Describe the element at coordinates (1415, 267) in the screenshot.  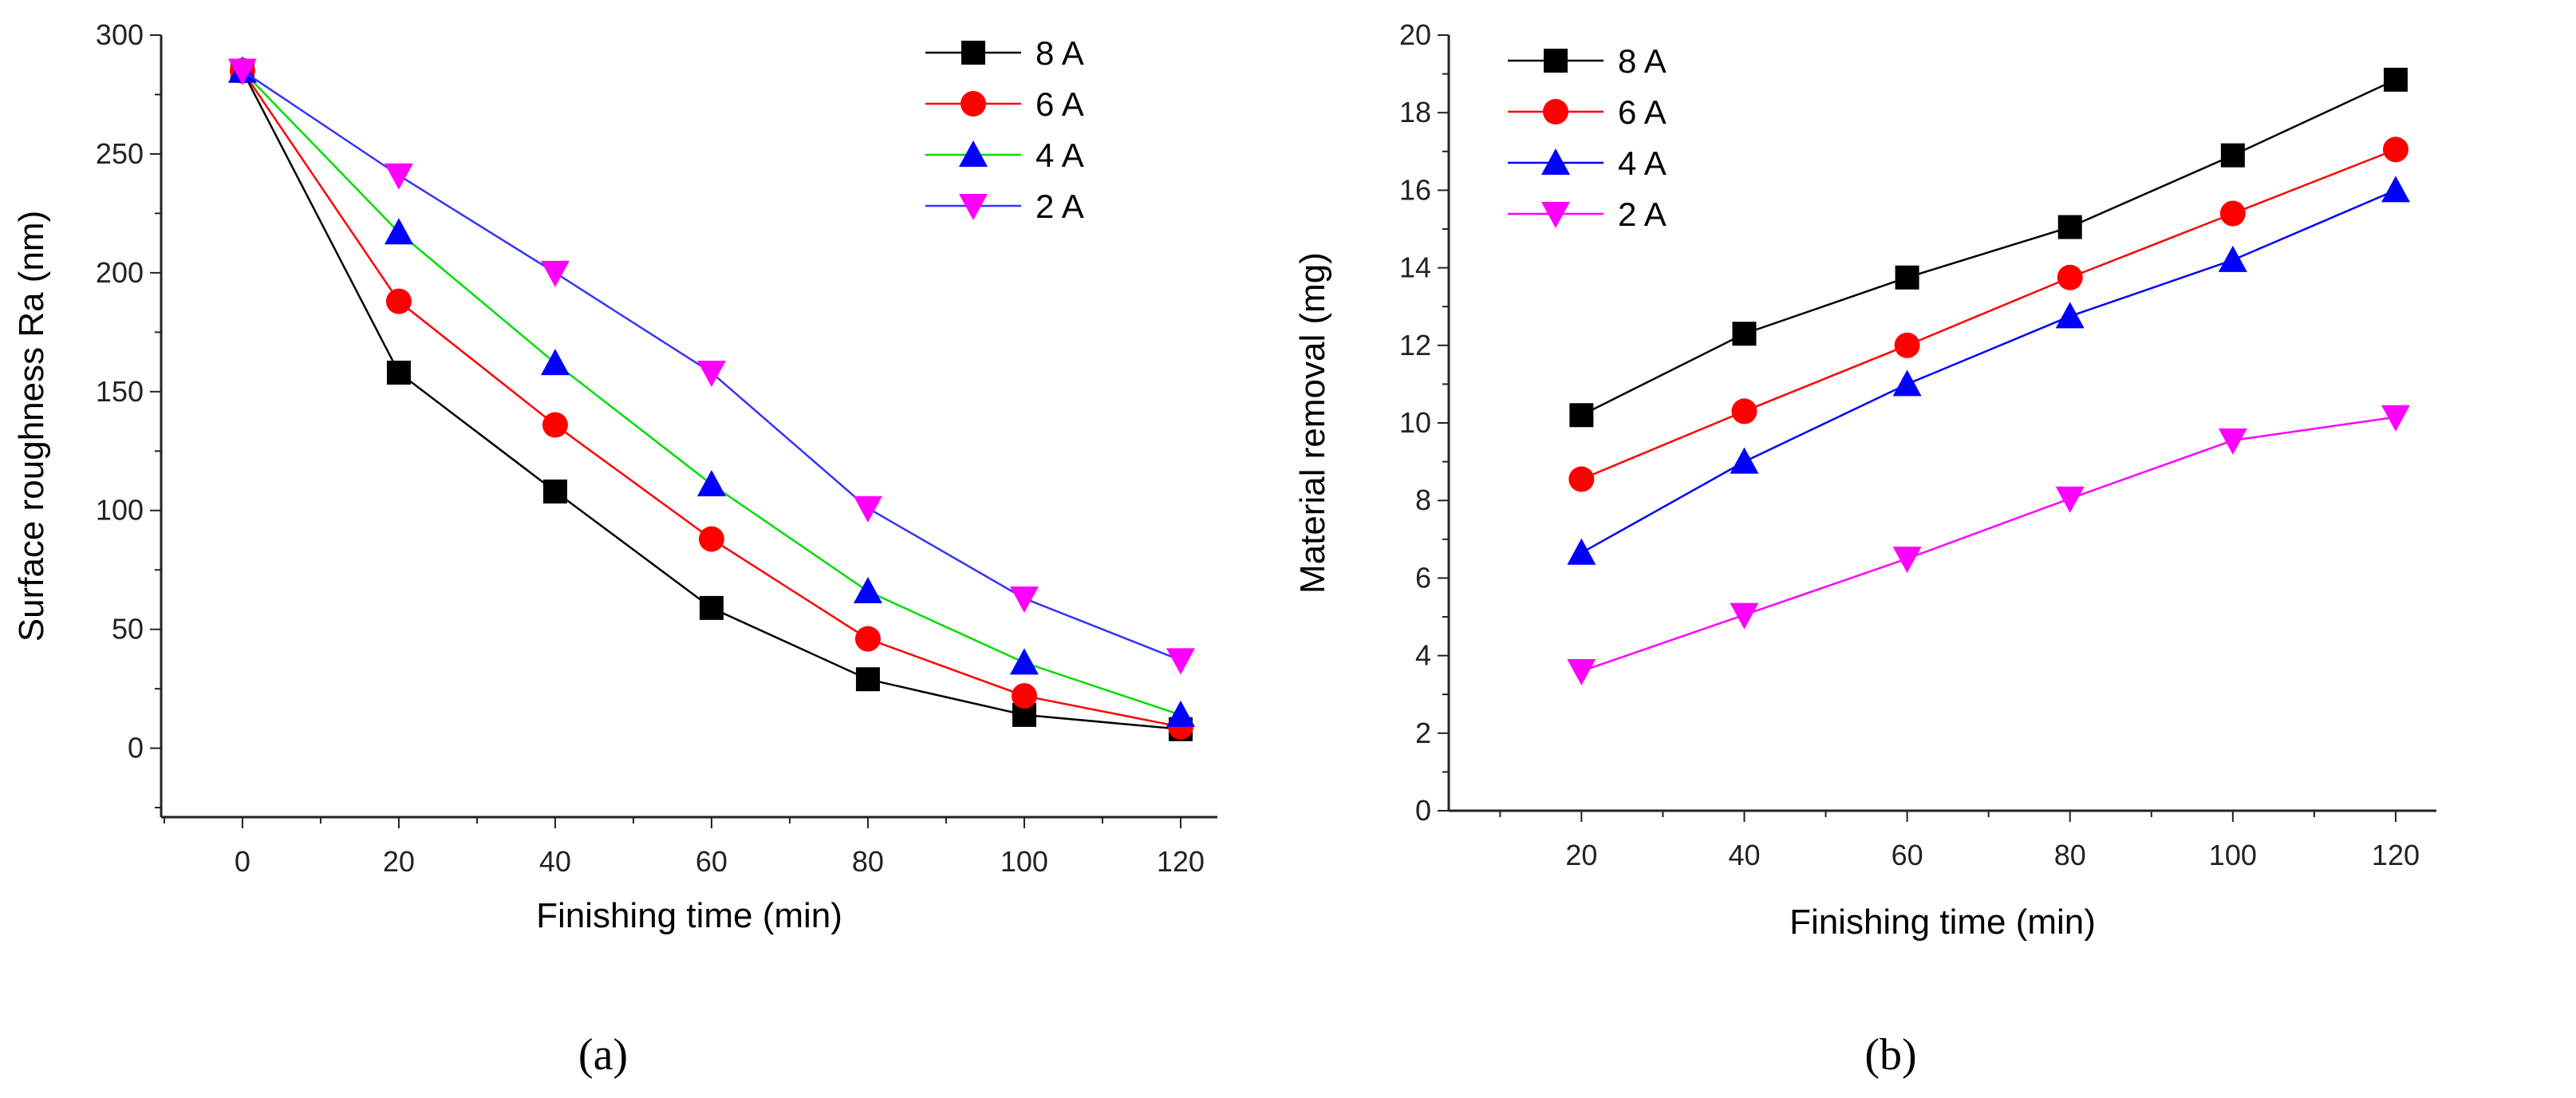
I see `y-tick-label: 14` at that location.